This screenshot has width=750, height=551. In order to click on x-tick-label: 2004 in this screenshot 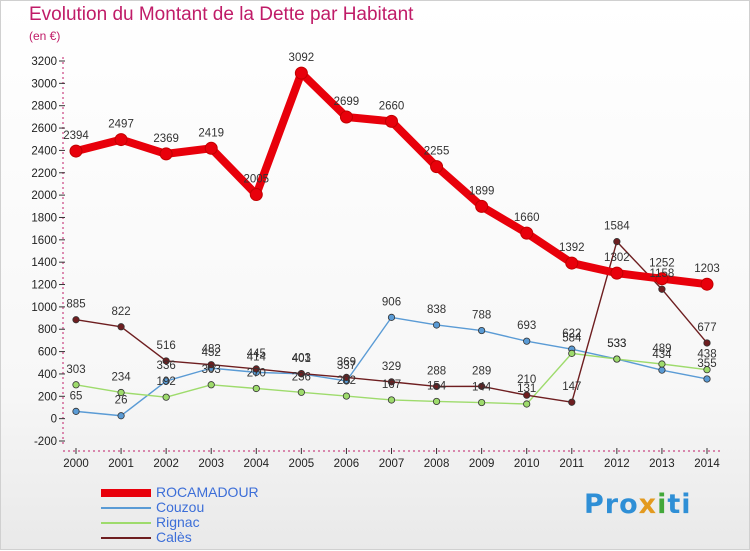, I will do `click(256, 464)`.